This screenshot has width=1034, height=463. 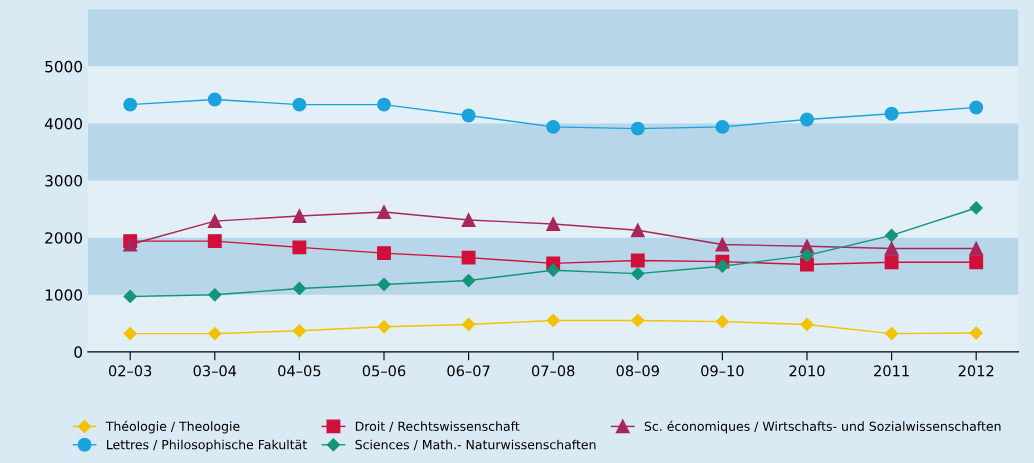 What do you see at coordinates (475, 445) in the screenshot?
I see `legend-label: Sciences / Math.- Naturwissenschaften` at bounding box center [475, 445].